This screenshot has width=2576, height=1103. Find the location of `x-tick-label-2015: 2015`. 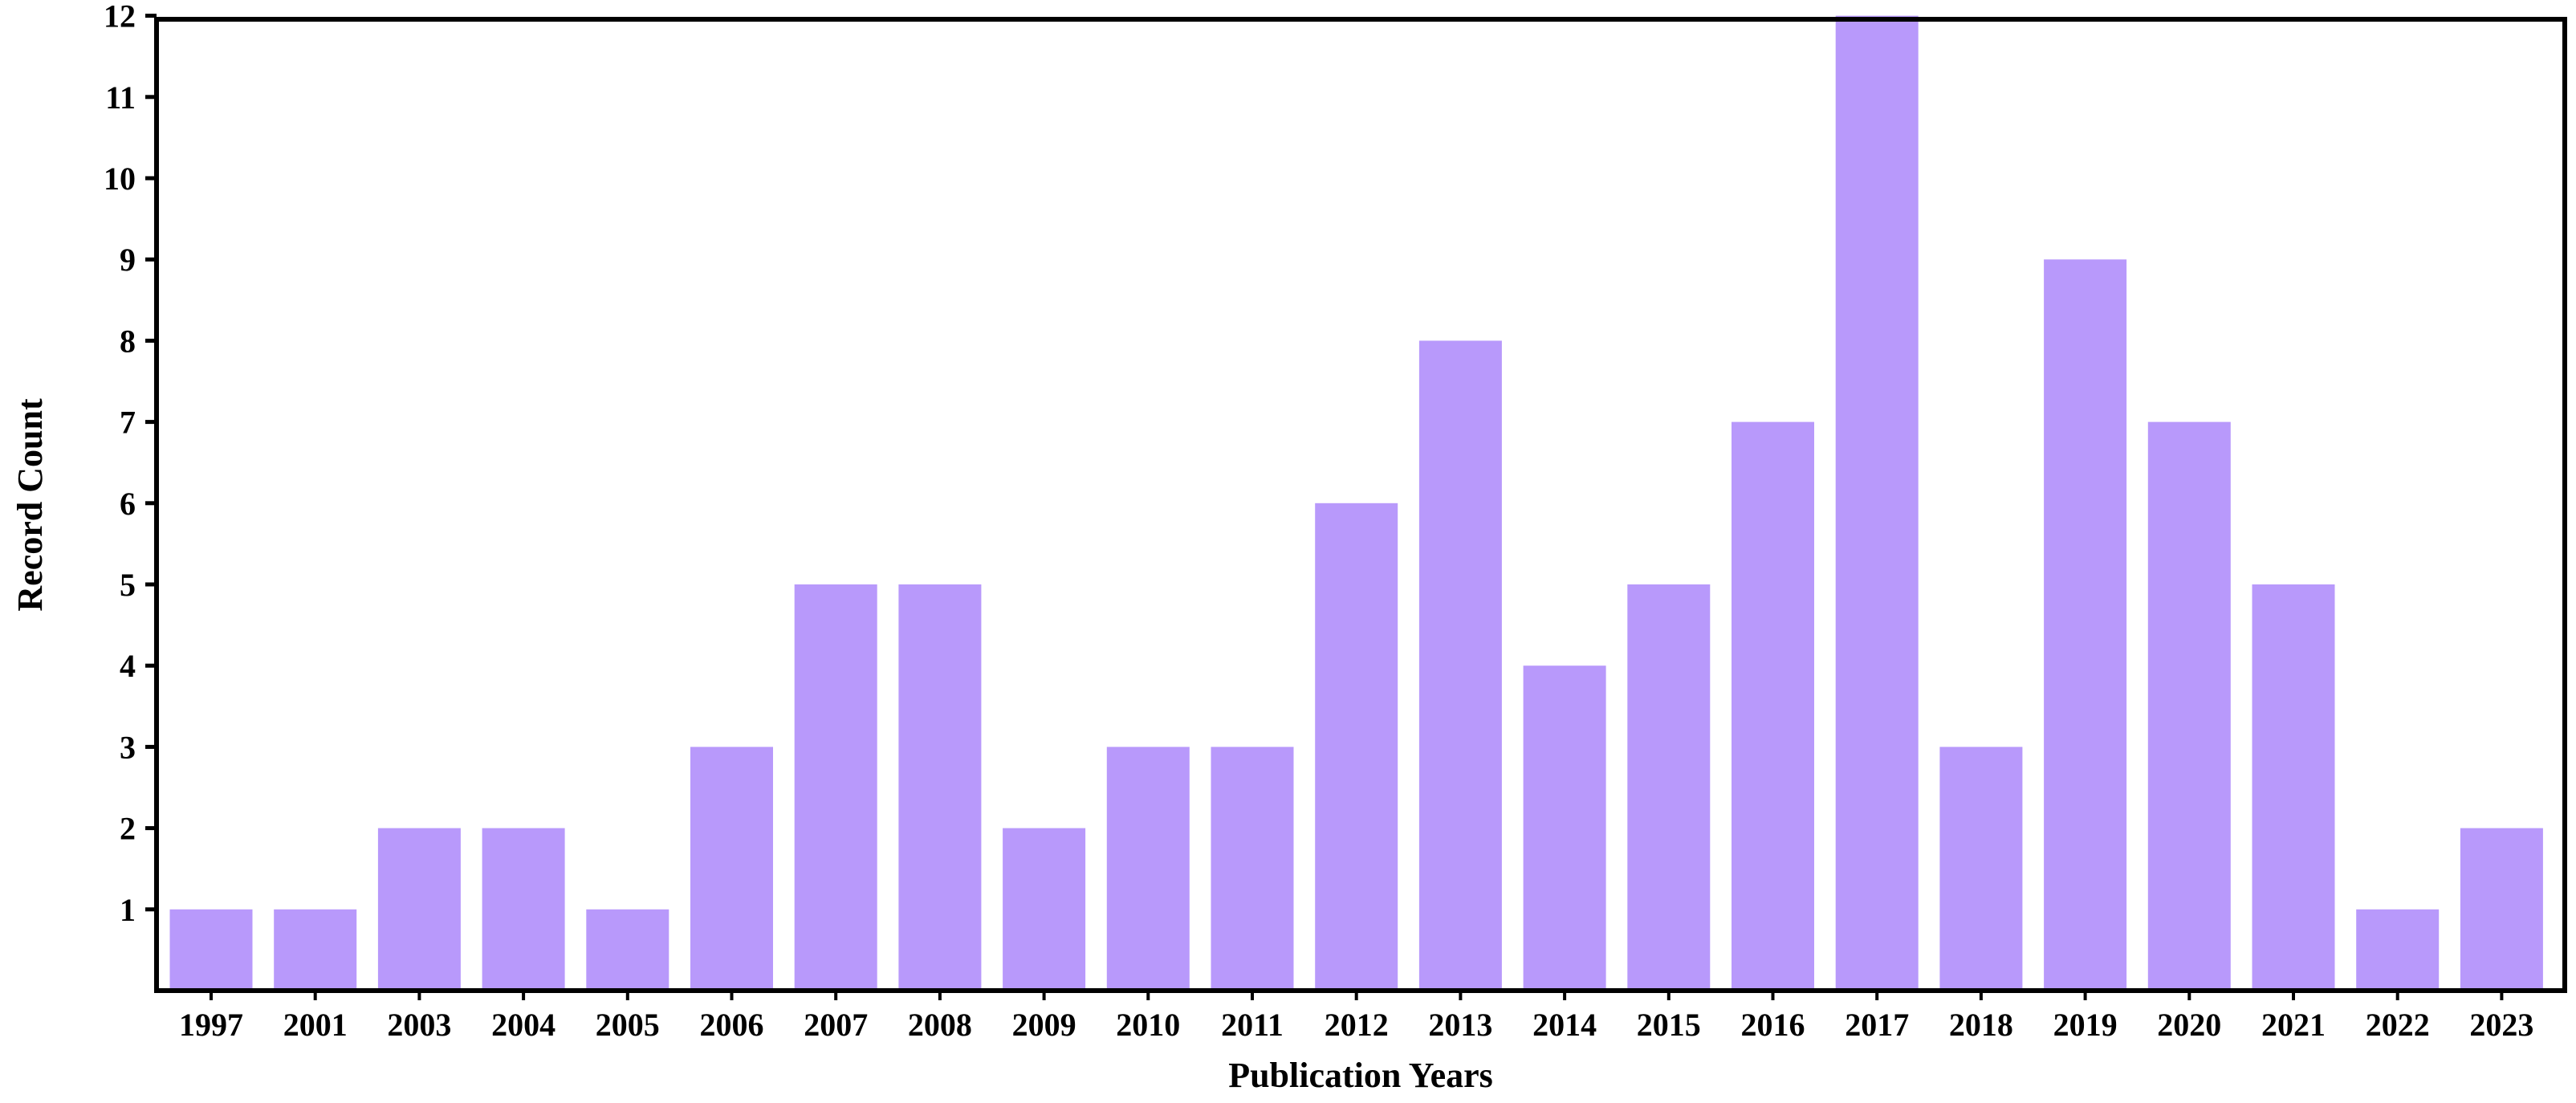

x-tick-label-2015: 2015 is located at coordinates (1669, 1025).